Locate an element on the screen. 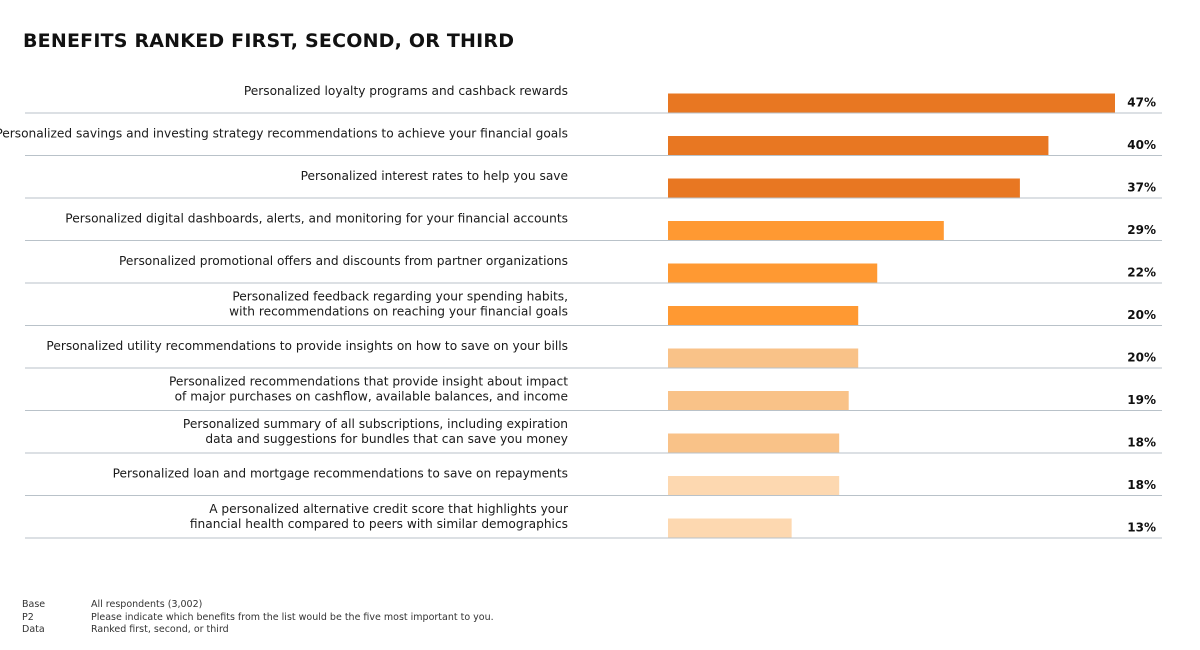 Image resolution: width=1200 pixels, height=650 pixels. value-label: 40% is located at coordinates (1141, 145).